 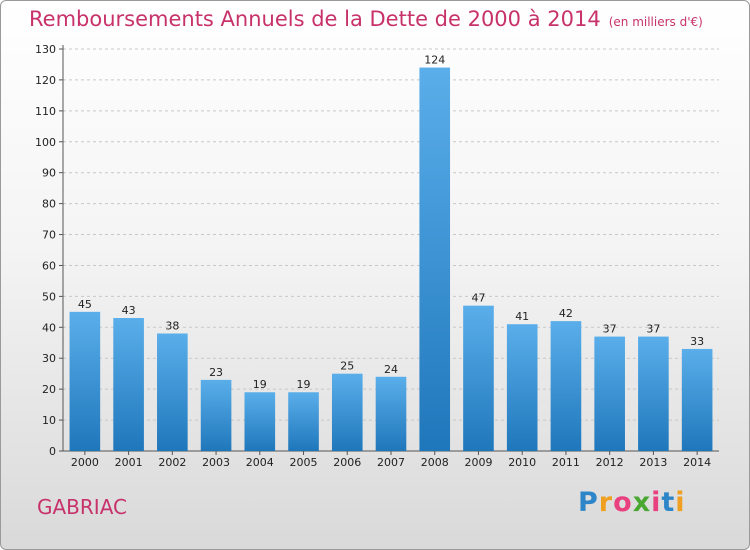 What do you see at coordinates (52, 451) in the screenshot?
I see `y-tick-label: 0` at bounding box center [52, 451].